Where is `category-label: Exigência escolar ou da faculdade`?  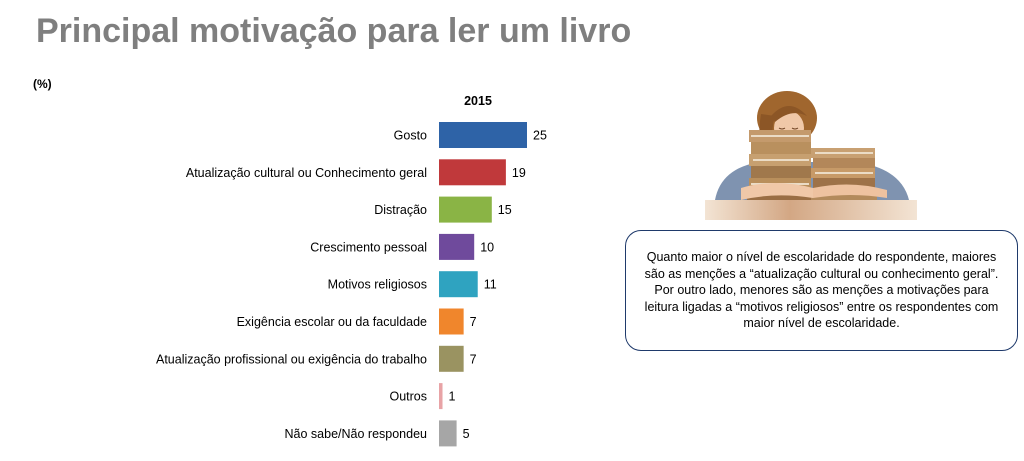
category-label: Exigência escolar ou da faculdade is located at coordinates (332, 322).